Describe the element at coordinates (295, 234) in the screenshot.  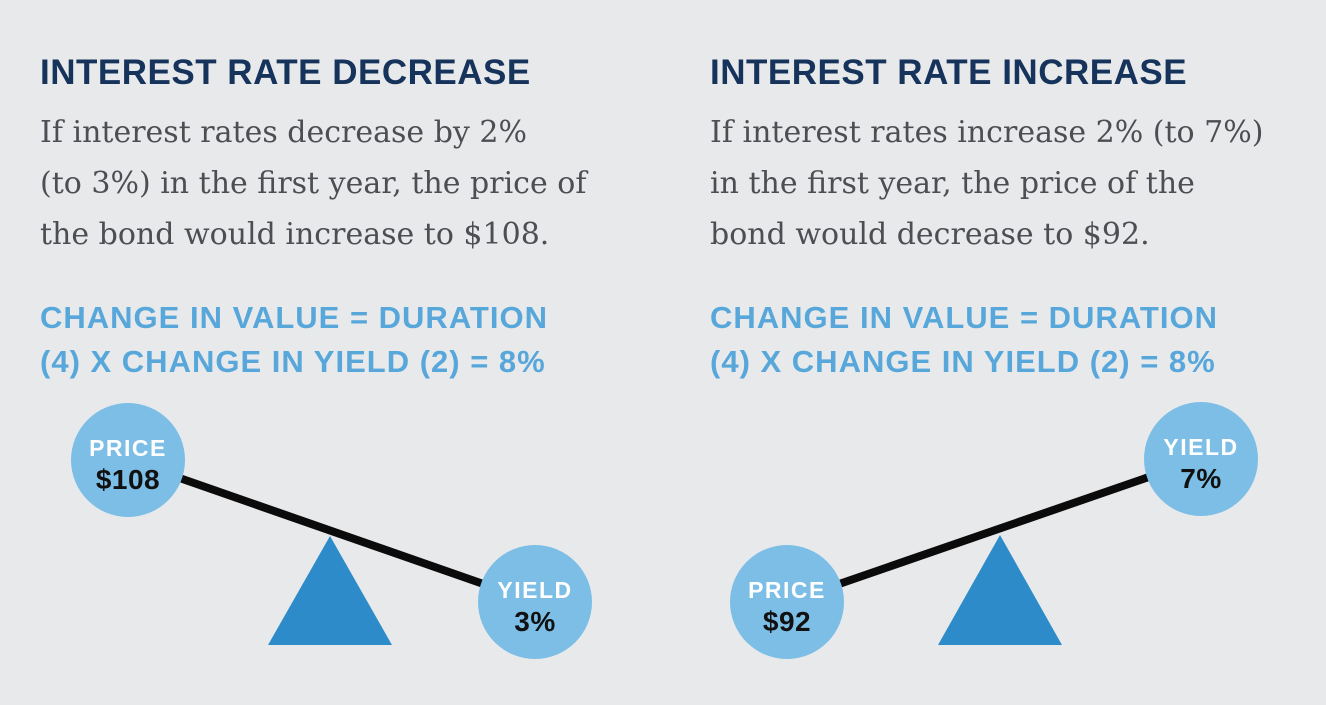
I see `description-line: the bond would increase to $108.` at that location.